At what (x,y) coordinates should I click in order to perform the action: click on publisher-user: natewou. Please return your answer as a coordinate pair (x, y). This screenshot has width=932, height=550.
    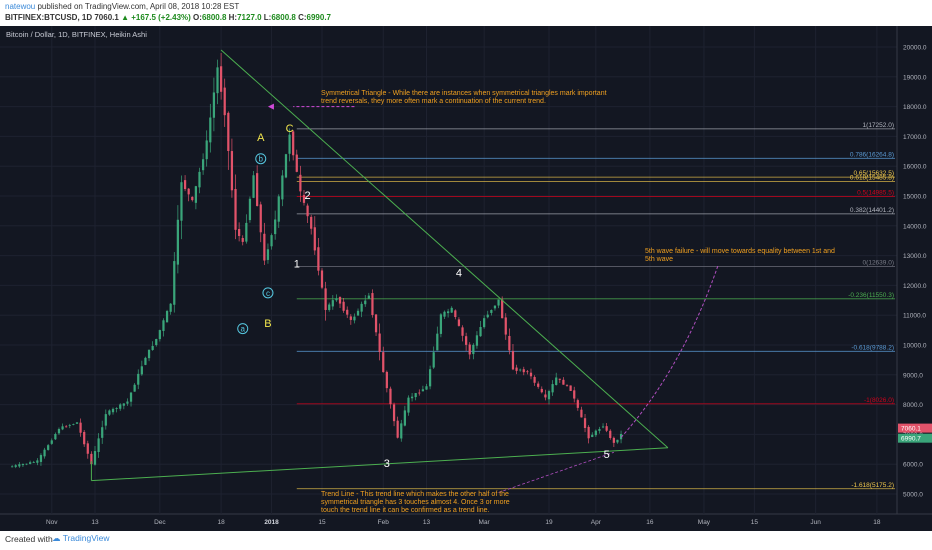
    Looking at the image, I should click on (20, 6).